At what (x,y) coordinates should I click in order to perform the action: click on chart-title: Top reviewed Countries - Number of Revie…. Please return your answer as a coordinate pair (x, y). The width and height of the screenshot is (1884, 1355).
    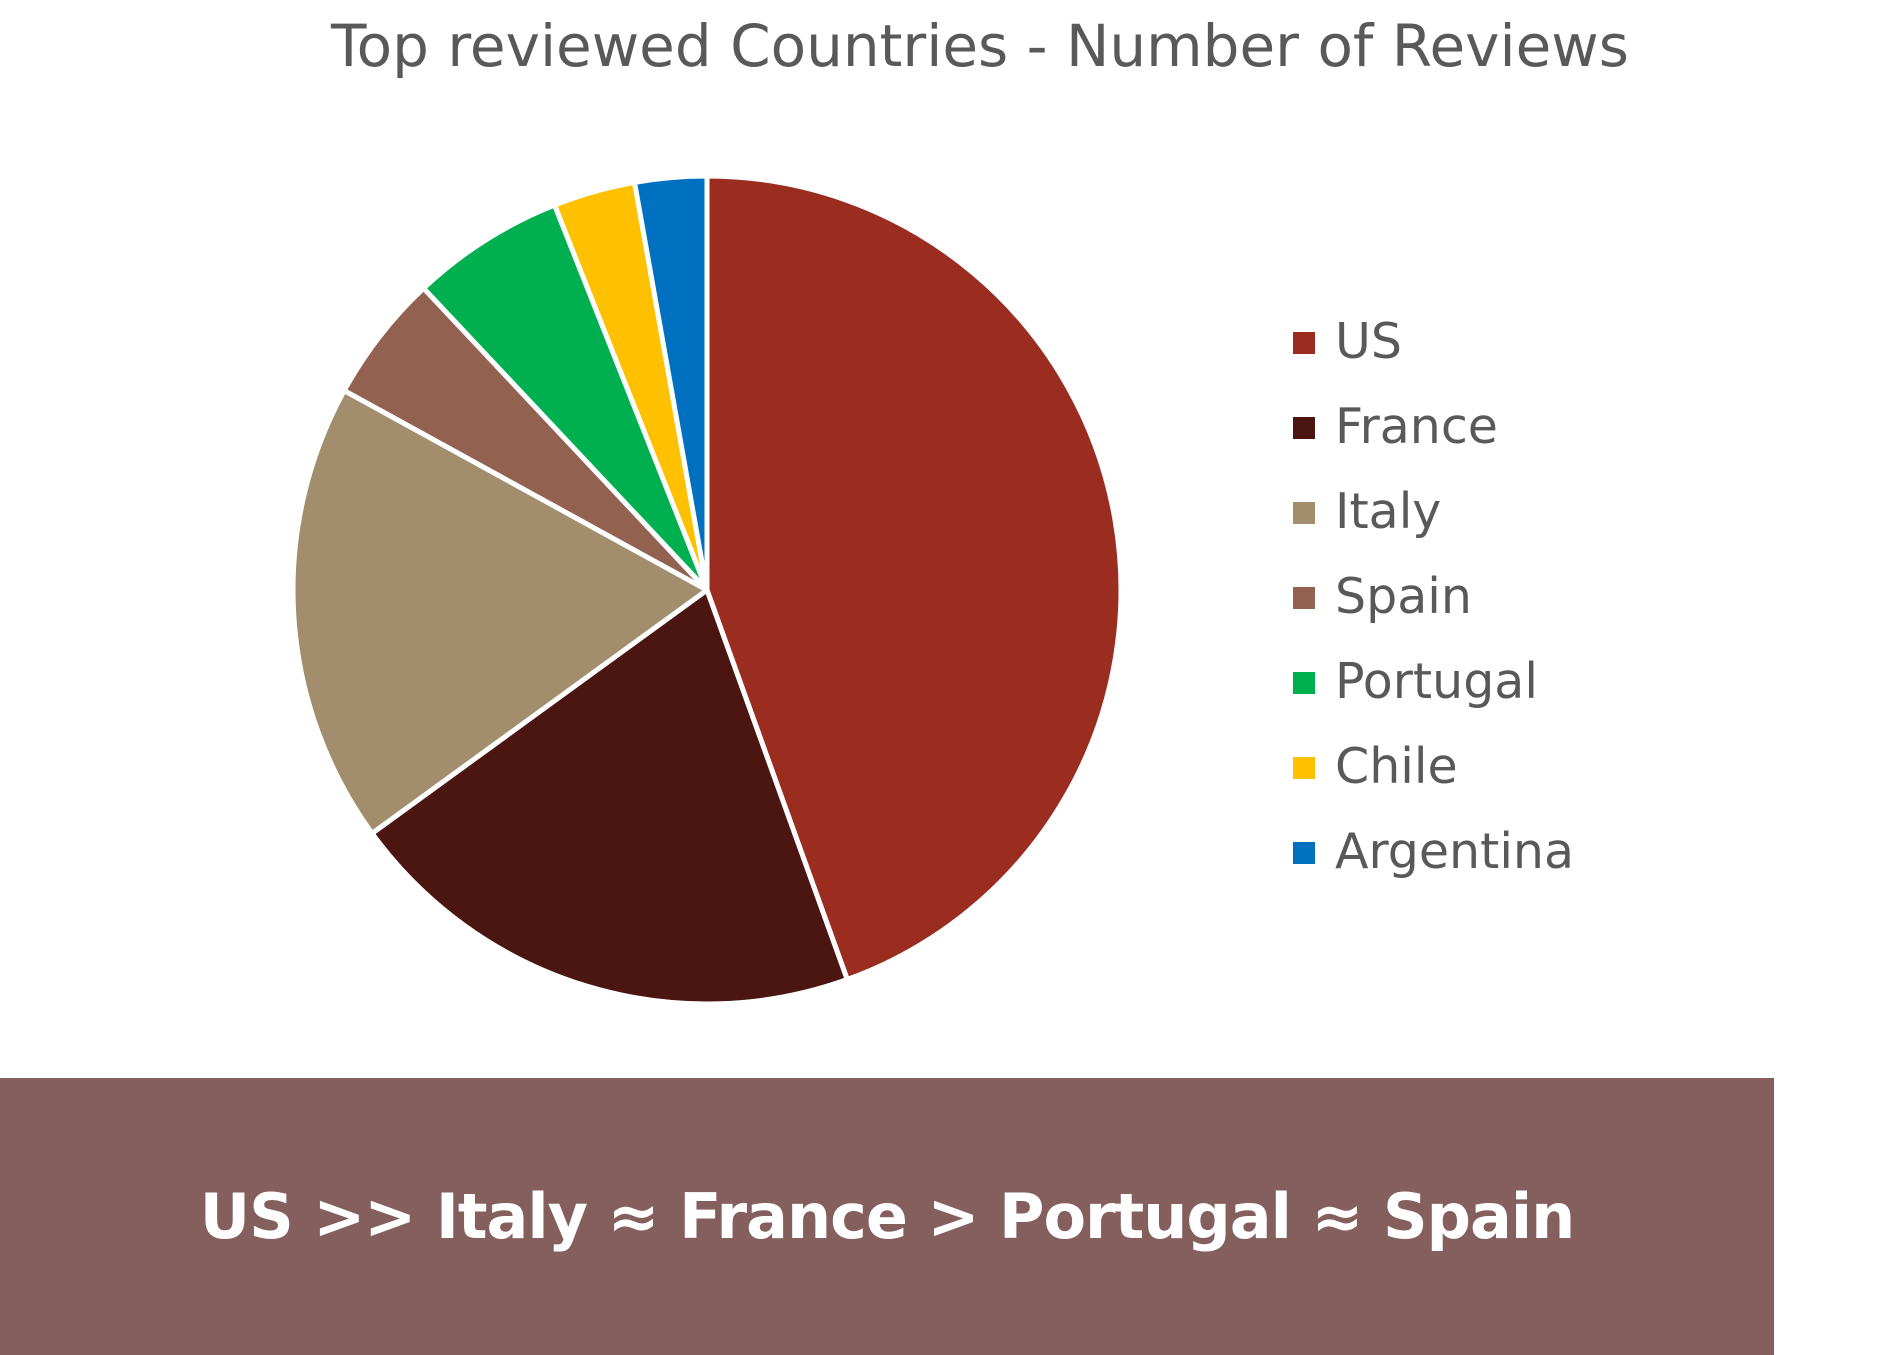
    Looking at the image, I should click on (980, 46).